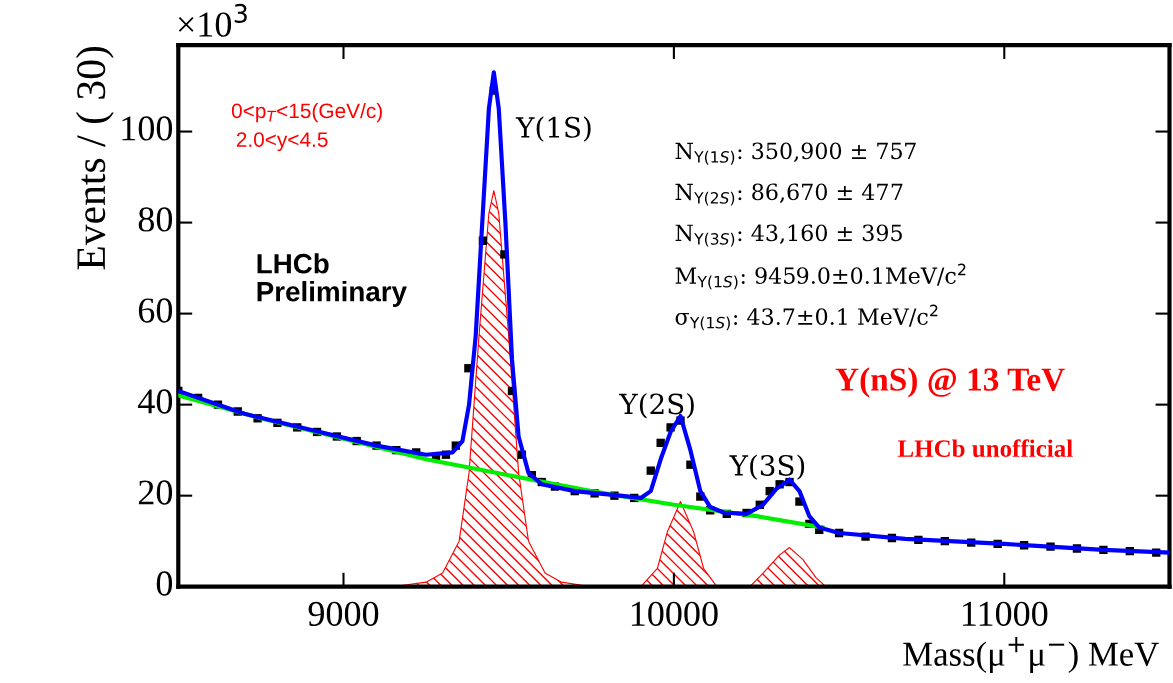  What do you see at coordinates (553, 129) in the screenshot?
I see `annotation: Υ(1S)` at bounding box center [553, 129].